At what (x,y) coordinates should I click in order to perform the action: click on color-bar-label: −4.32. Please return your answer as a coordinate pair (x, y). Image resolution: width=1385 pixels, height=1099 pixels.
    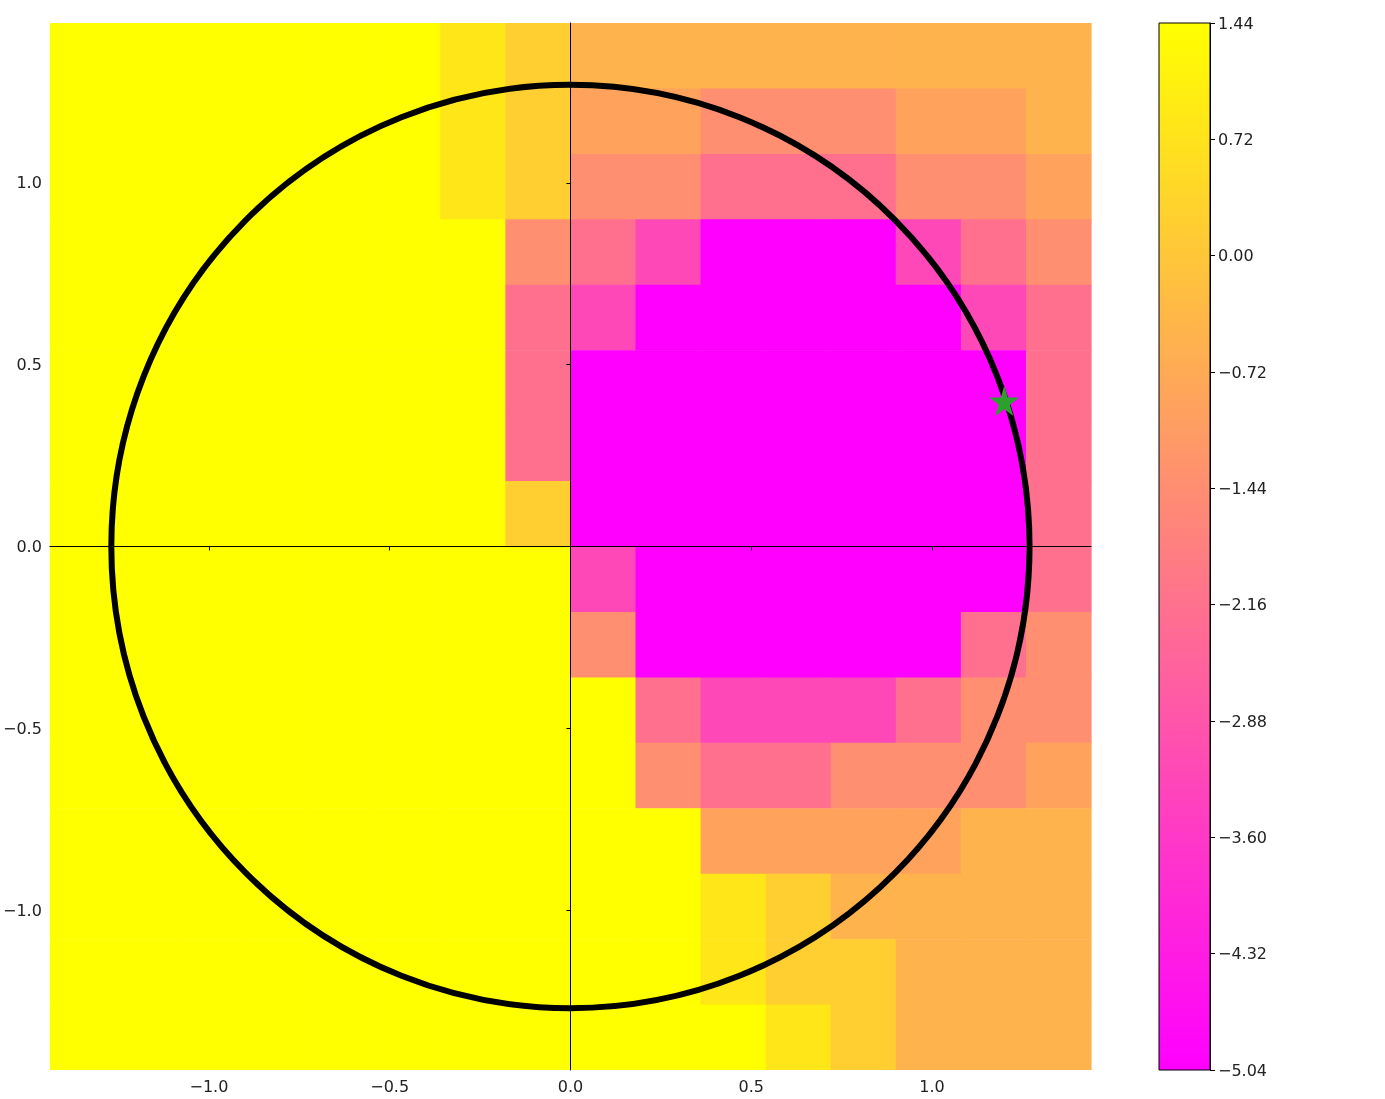
    Looking at the image, I should click on (1243, 954).